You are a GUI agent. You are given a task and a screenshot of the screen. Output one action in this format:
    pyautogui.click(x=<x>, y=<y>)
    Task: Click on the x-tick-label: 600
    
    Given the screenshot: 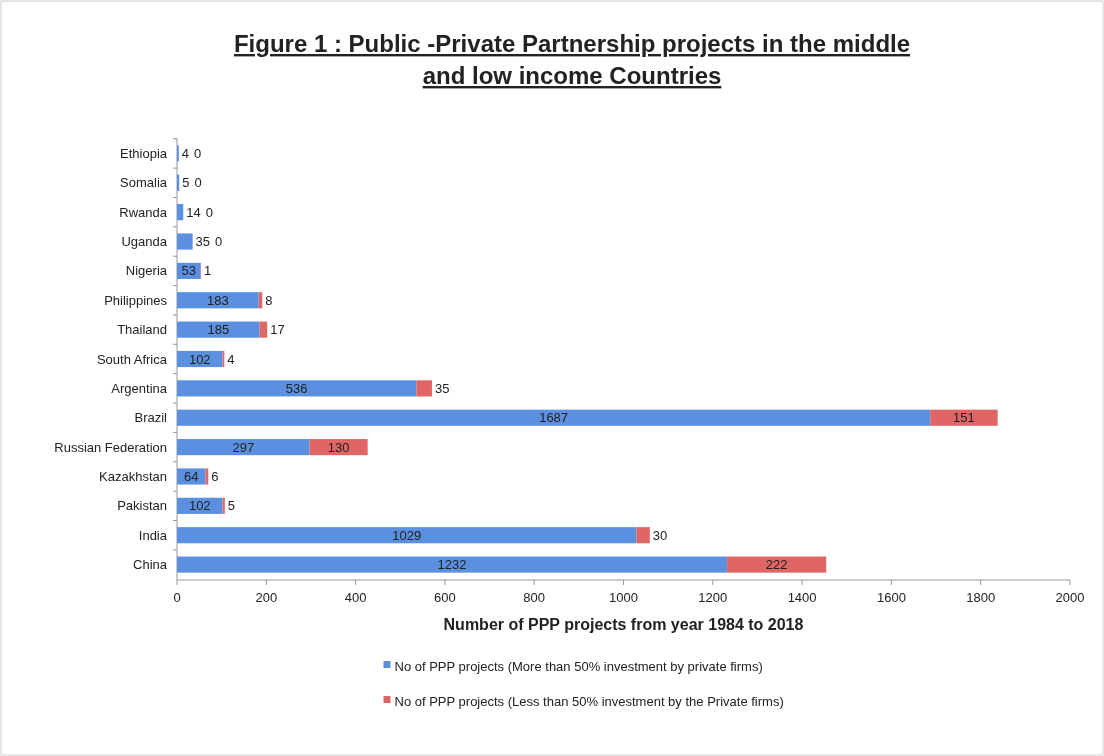 What is the action you would take?
    pyautogui.click(x=445, y=597)
    